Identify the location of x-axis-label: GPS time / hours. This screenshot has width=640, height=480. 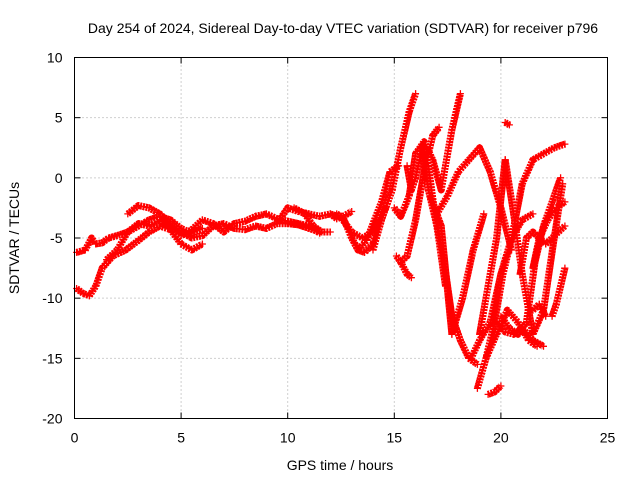
(340, 465).